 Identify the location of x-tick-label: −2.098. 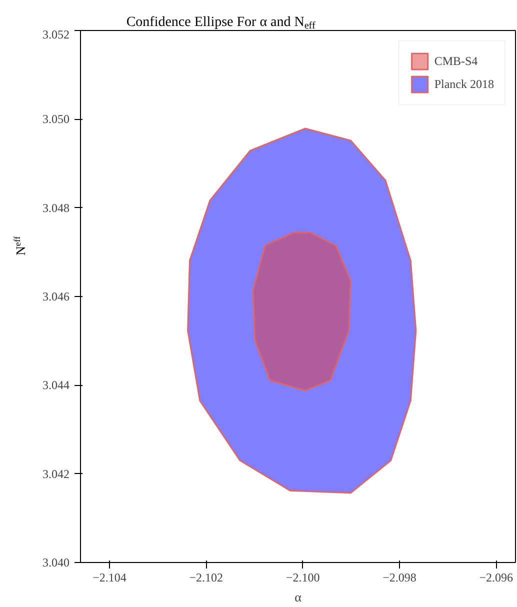
(399, 577).